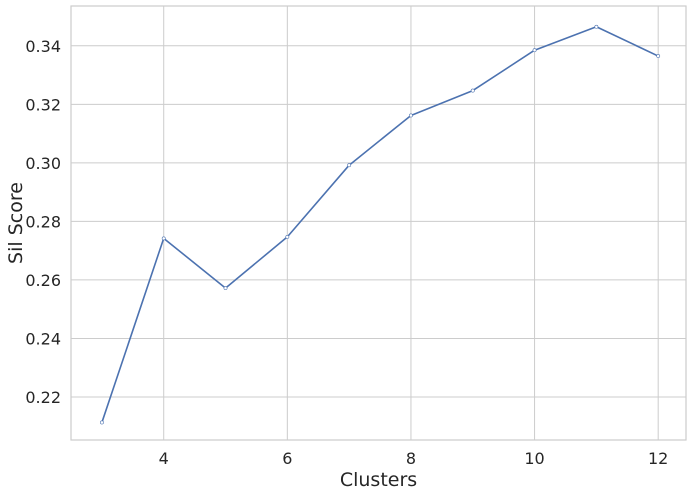 Image resolution: width=691 pixels, height=495 pixels. What do you see at coordinates (43, 104) in the screenshot?
I see `y-tick-label: 0.32` at bounding box center [43, 104].